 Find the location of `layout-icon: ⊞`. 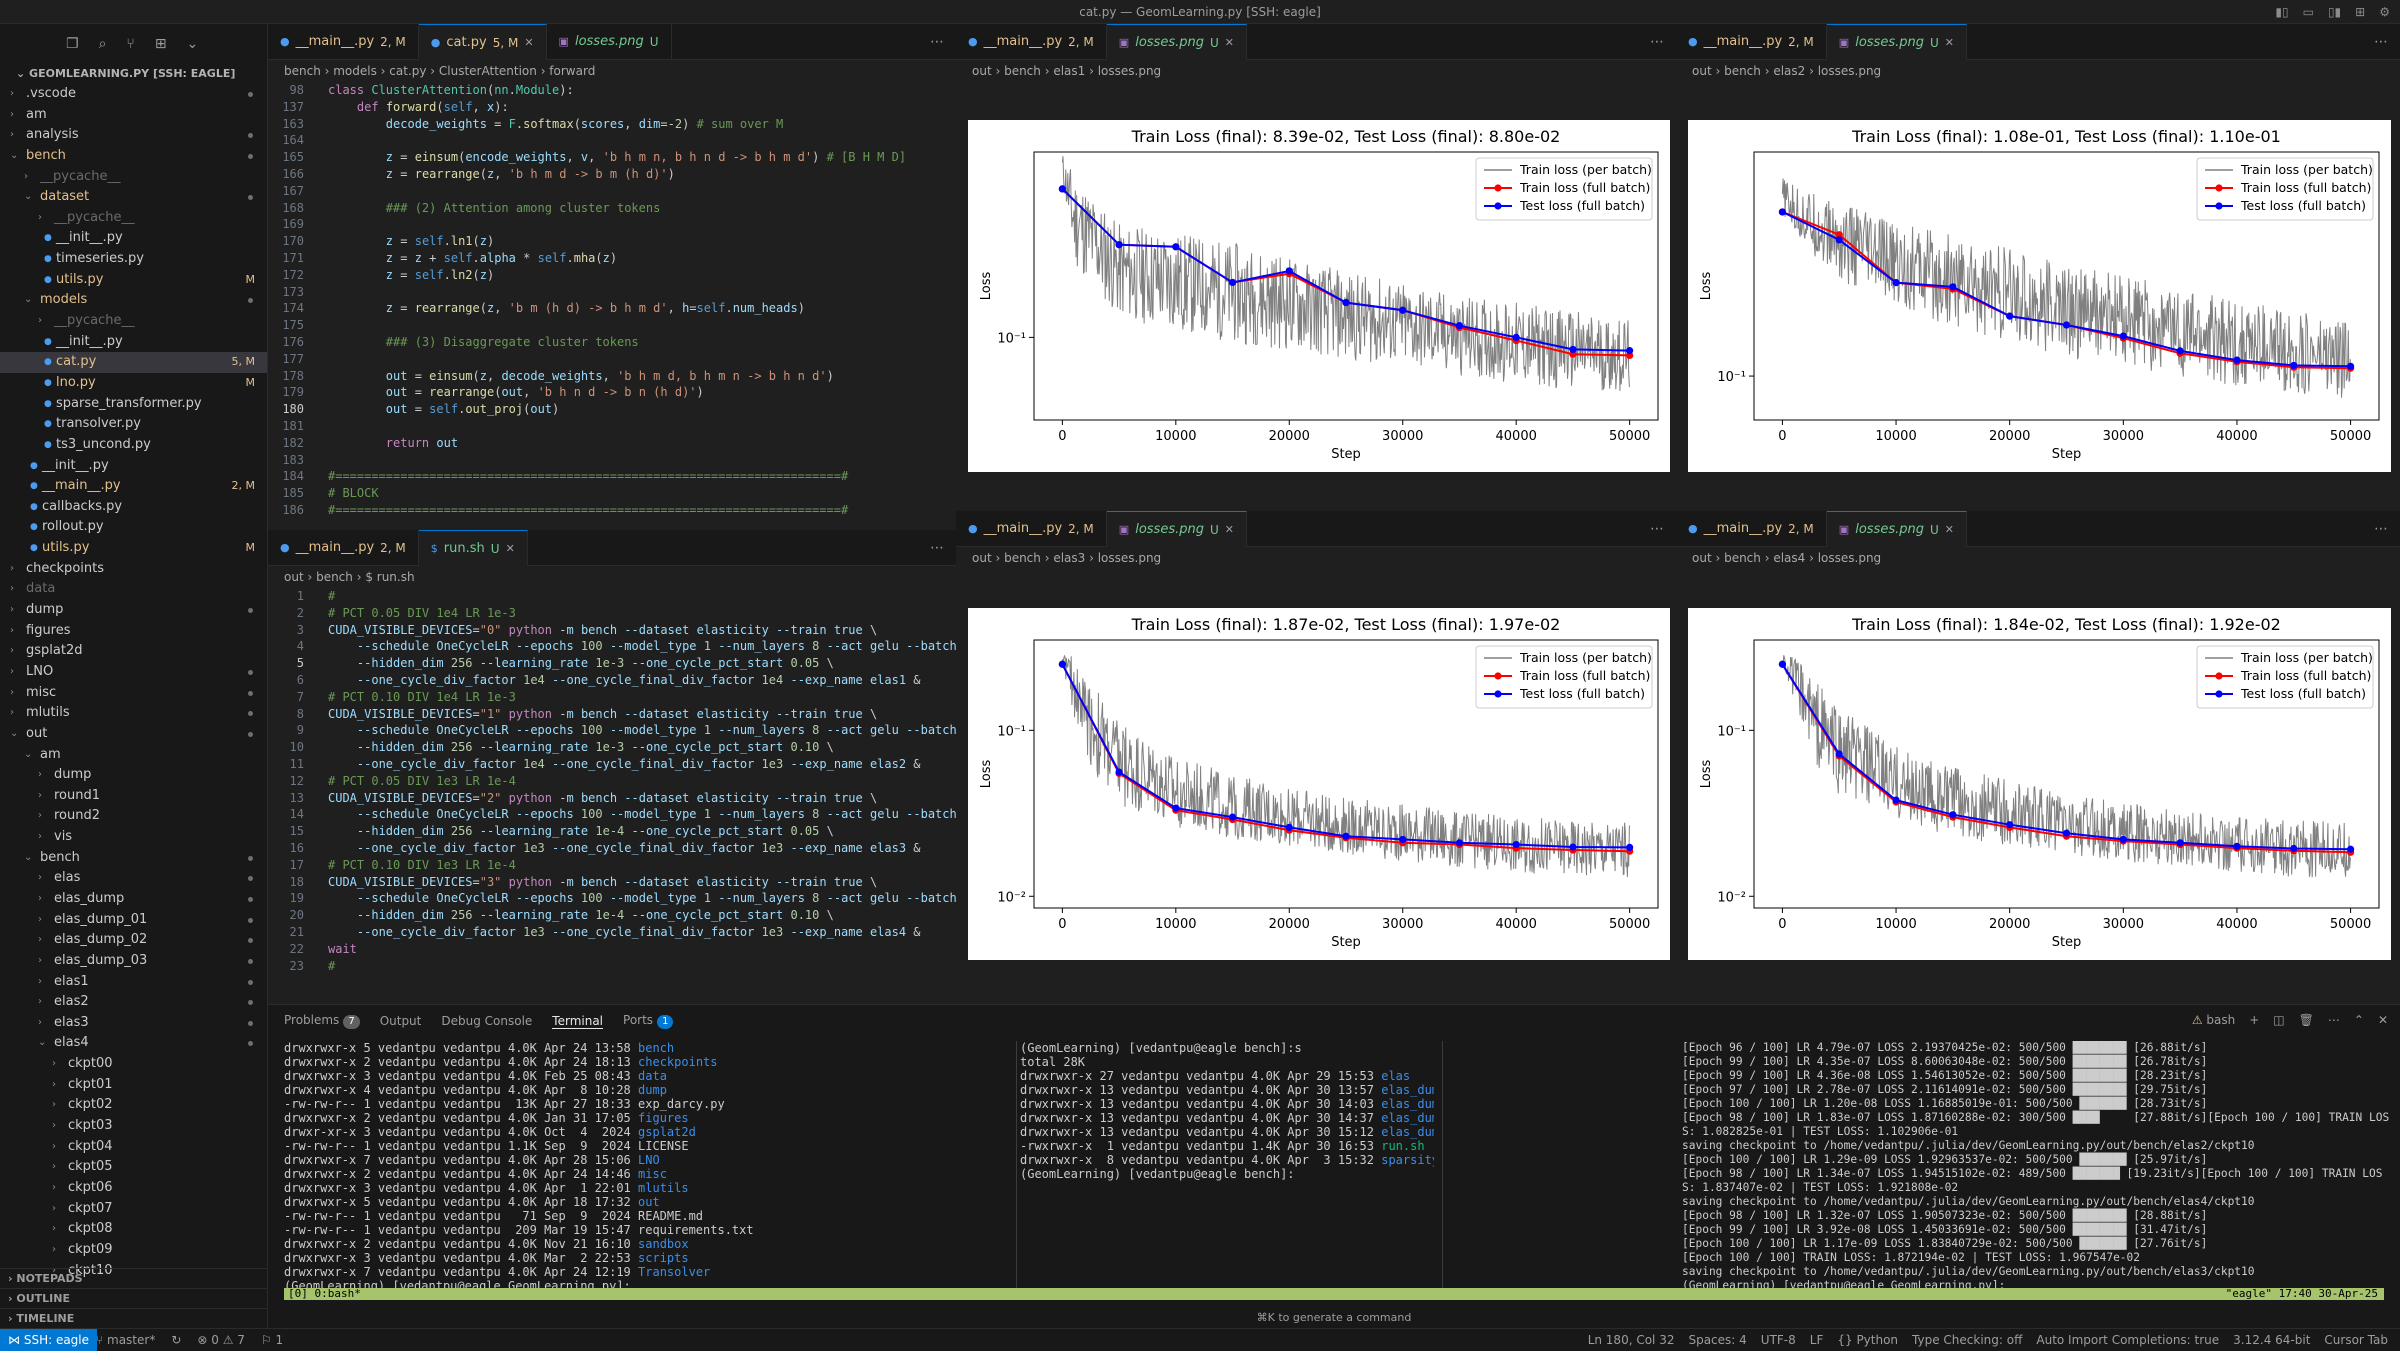

layout-icon: ⊞ is located at coordinates (2360, 12).